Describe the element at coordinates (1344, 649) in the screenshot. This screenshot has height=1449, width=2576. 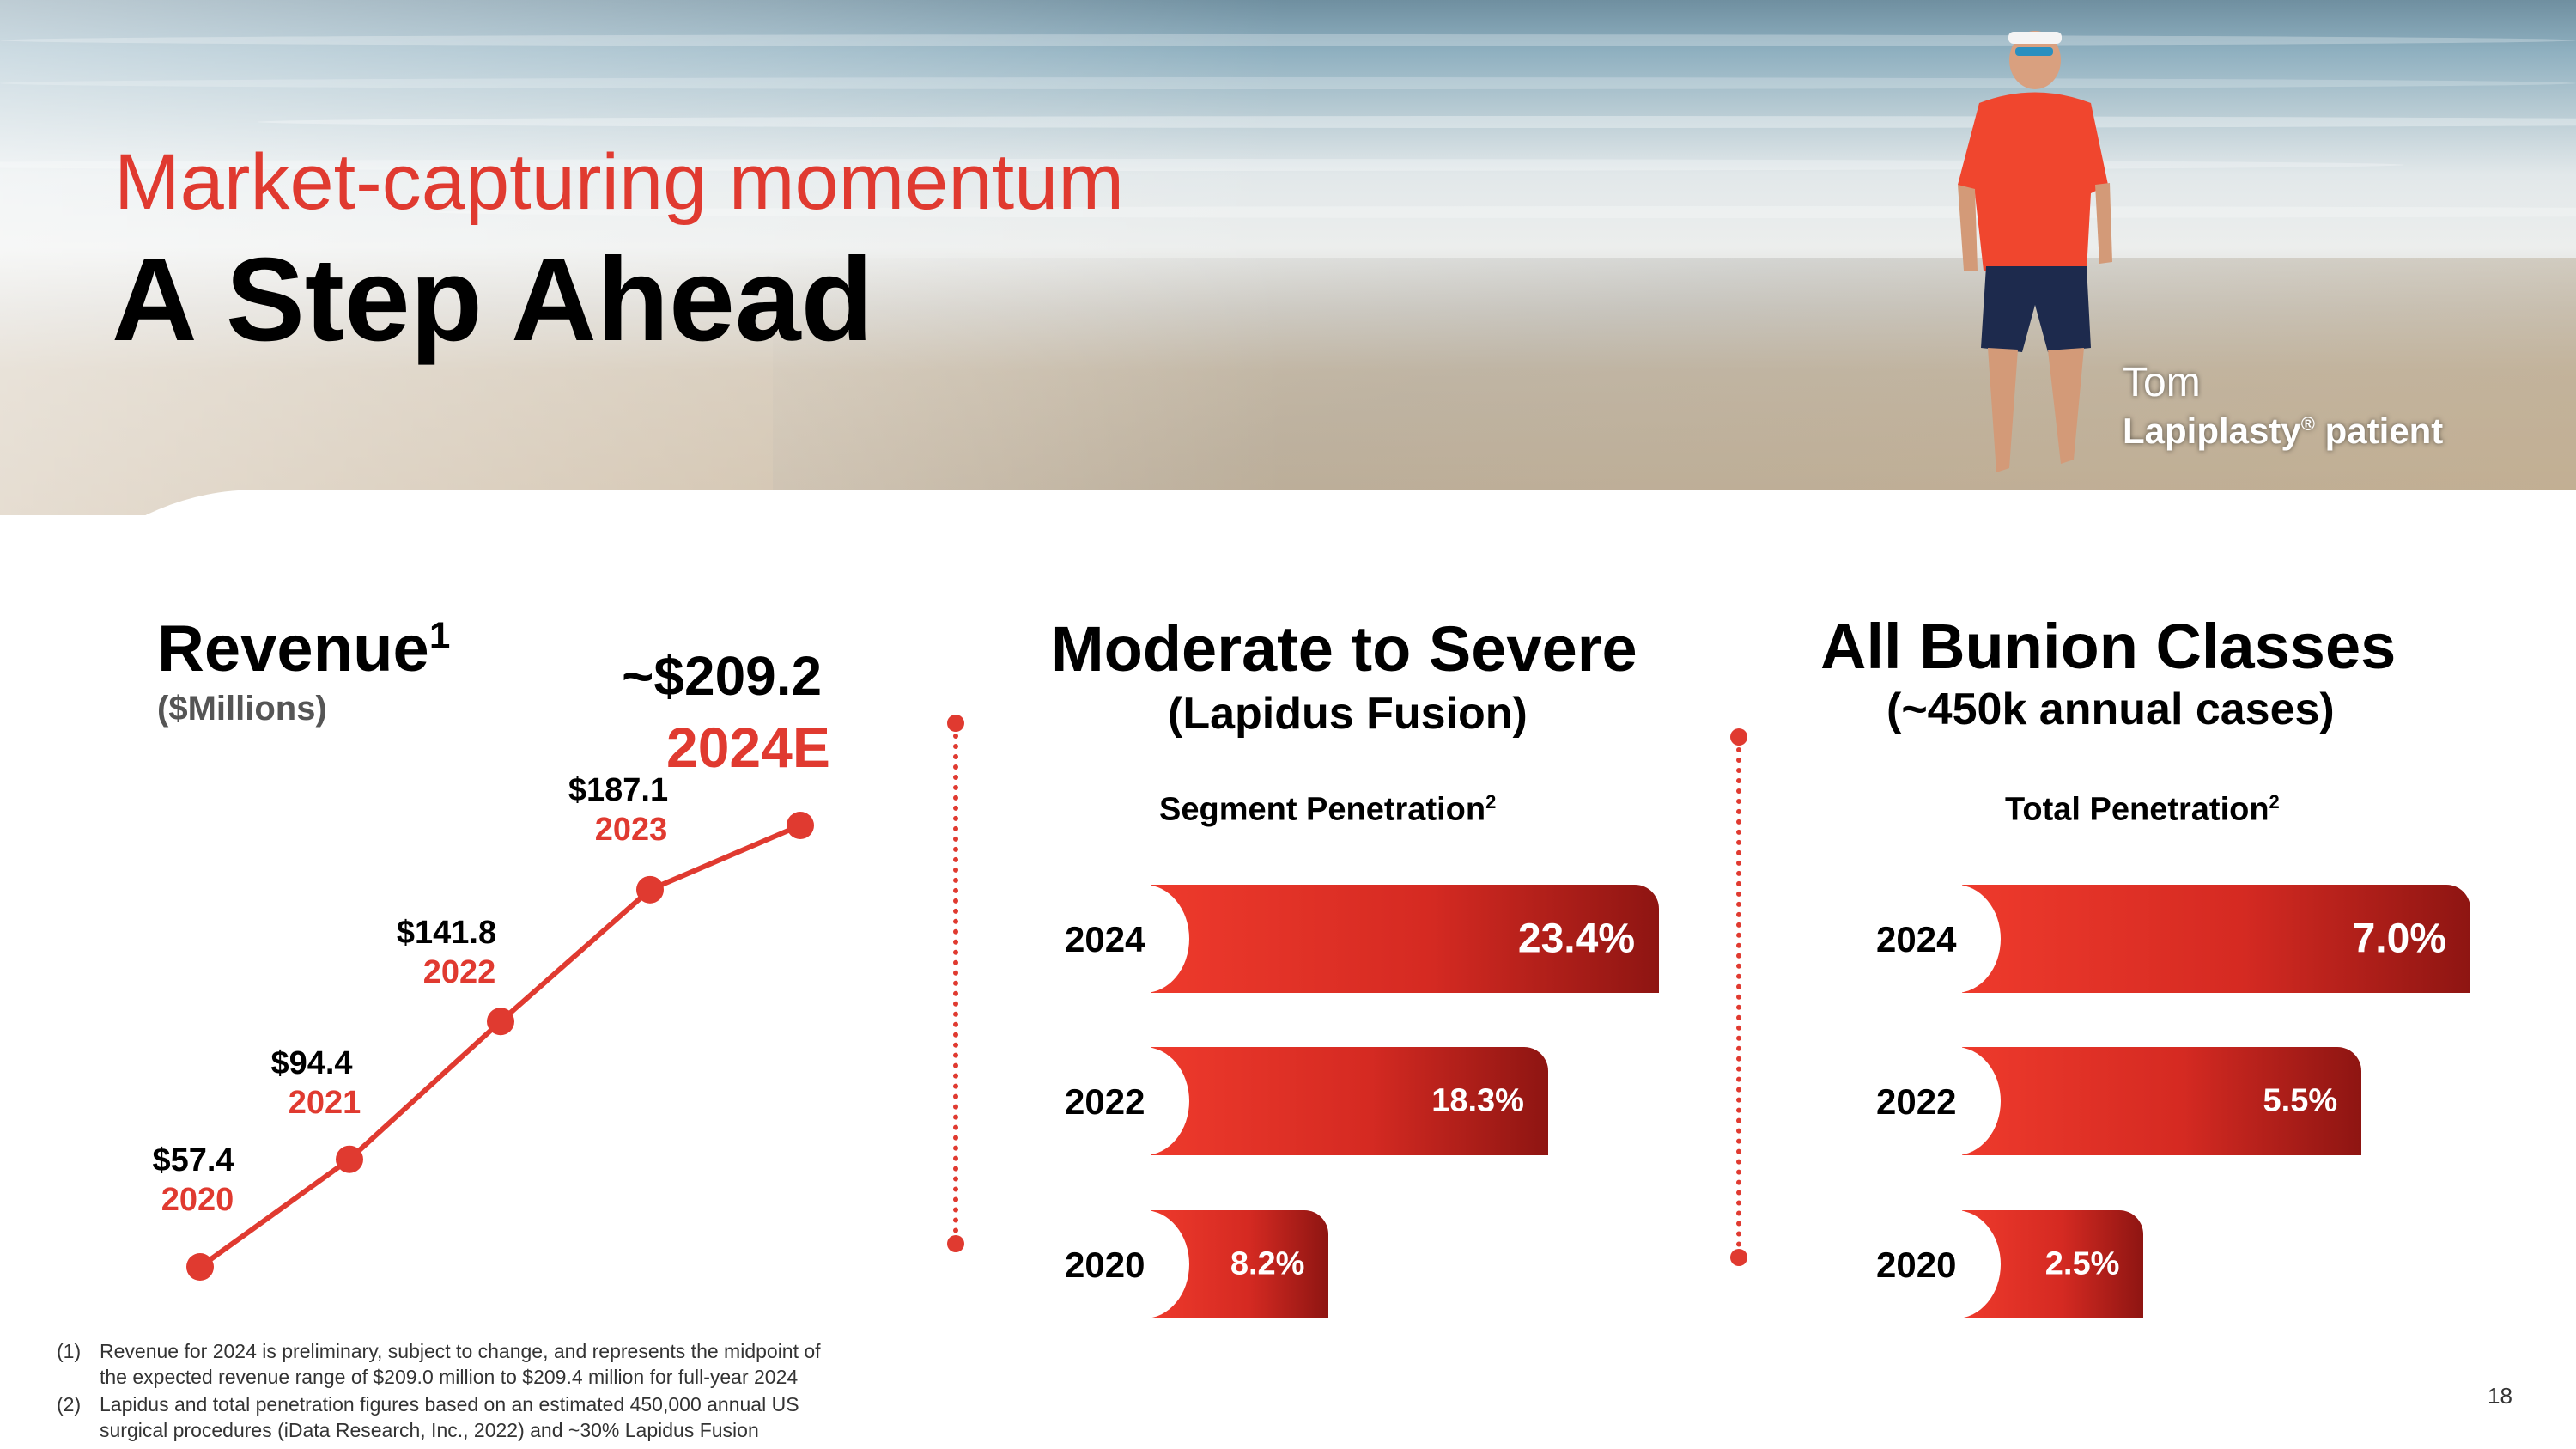
I see `moderate-title: Moderate to Severe` at that location.